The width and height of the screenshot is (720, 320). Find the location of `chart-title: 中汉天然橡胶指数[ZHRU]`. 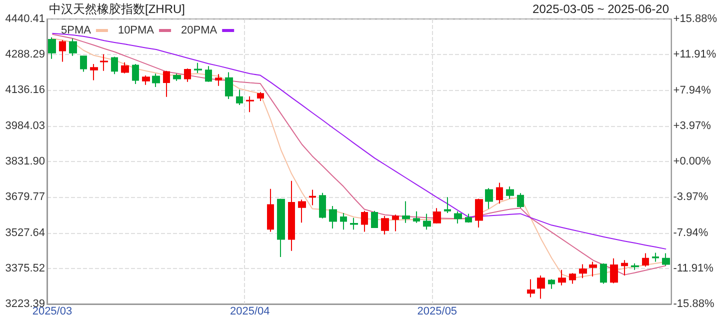

chart-title: 中汉天然橡胶指数[ZHRU] is located at coordinates (117, 9).